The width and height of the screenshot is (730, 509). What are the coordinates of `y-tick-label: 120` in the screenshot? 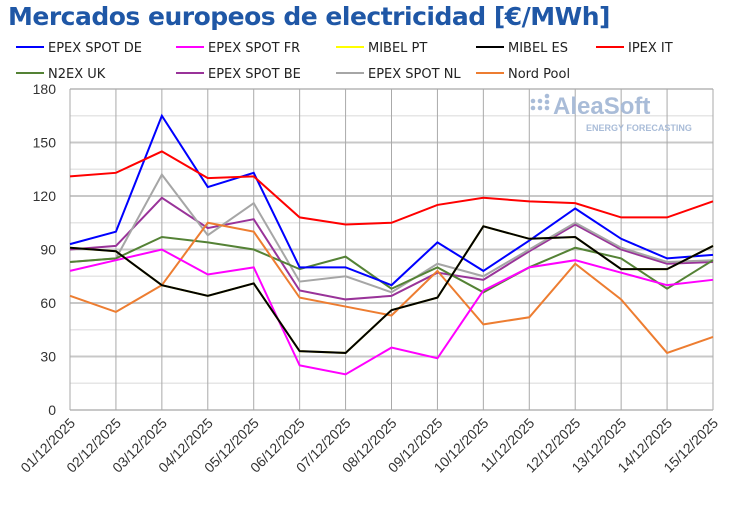 It's located at (45, 196).